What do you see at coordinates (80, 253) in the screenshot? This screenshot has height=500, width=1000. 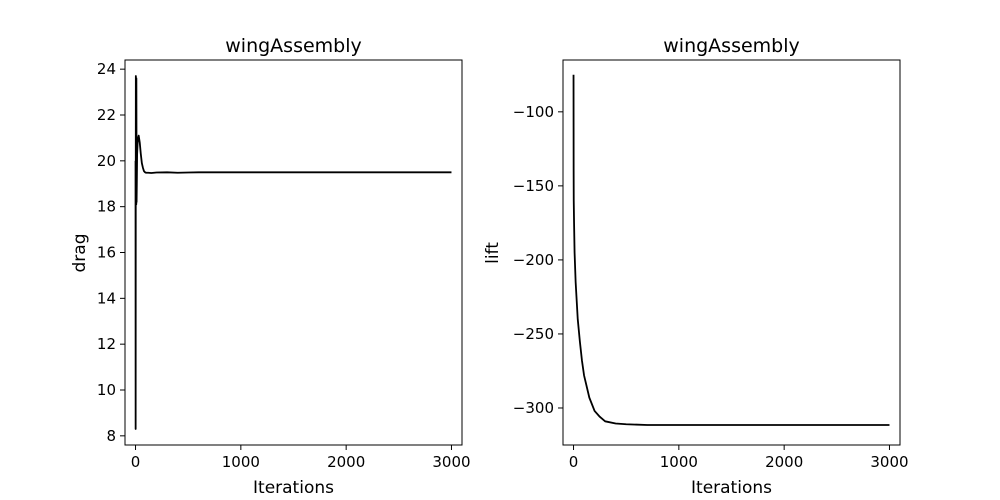 I see `y-axis-label: drag` at bounding box center [80, 253].